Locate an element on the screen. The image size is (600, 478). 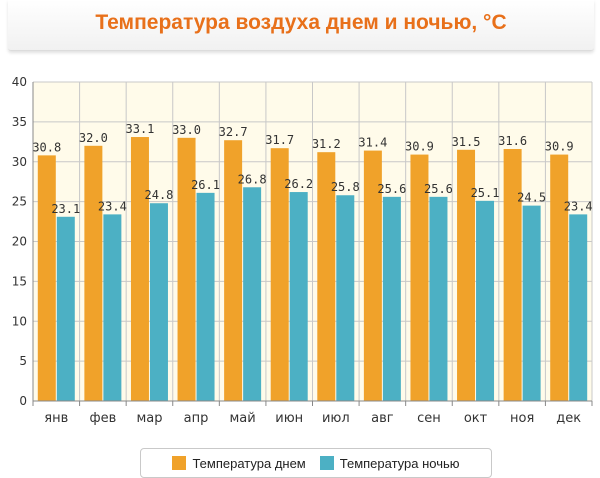
data-label-night: 24.5 is located at coordinates (531, 198).